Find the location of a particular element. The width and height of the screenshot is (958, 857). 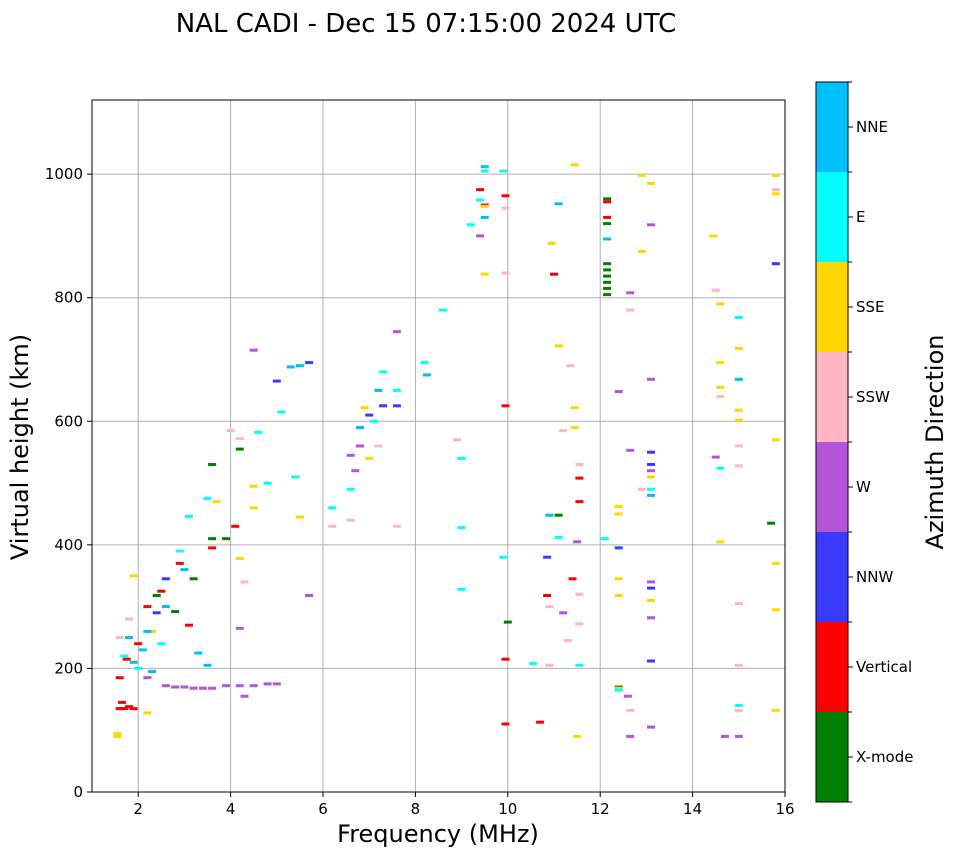

x-axis-ticks: 2 4 6 8 10 12 14 16 is located at coordinates (464, 805).